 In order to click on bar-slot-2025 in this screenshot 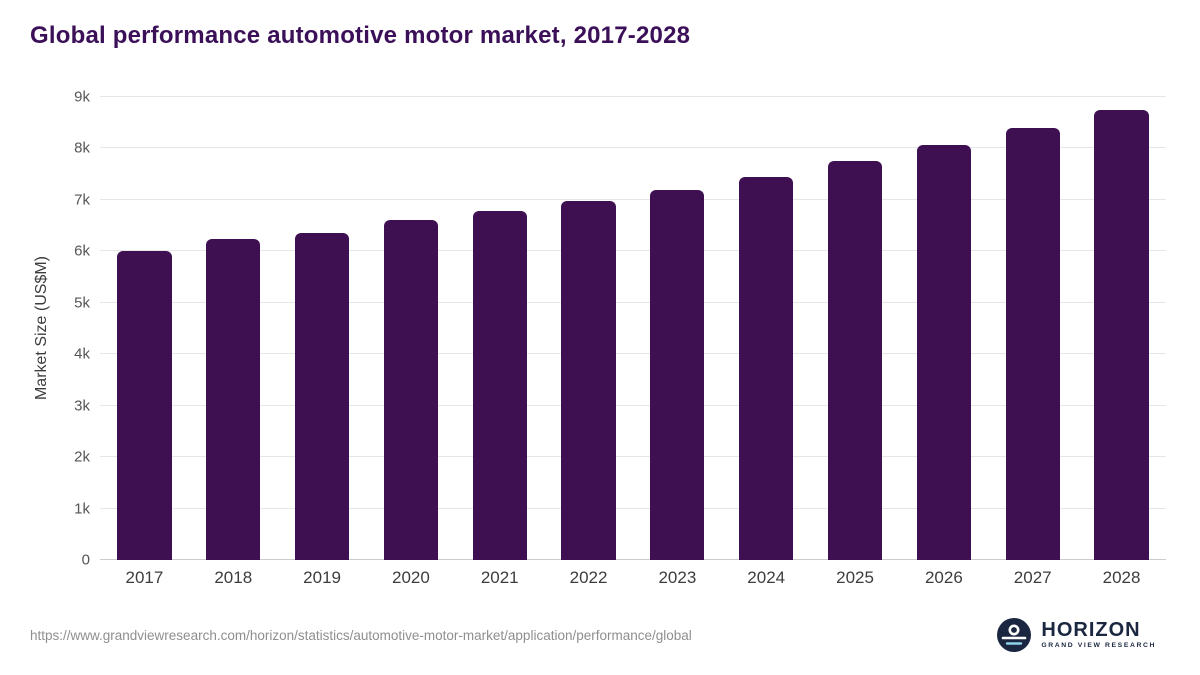, I will do `click(855, 328)`.